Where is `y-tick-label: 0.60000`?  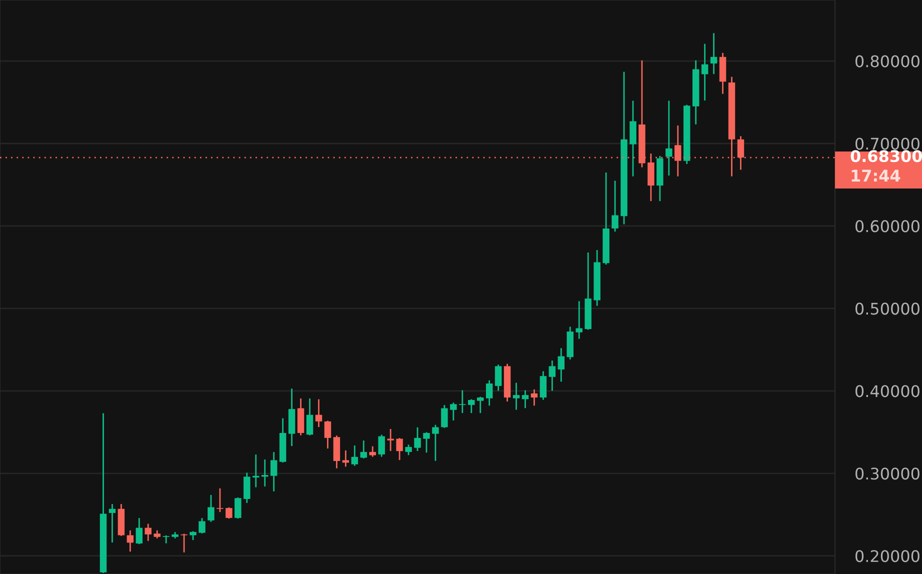
y-tick-label: 0.60000 is located at coordinates (888, 226).